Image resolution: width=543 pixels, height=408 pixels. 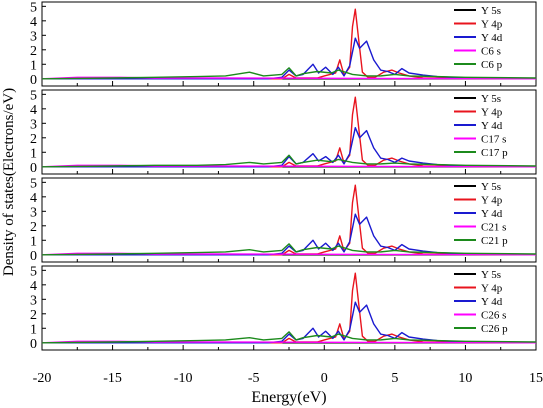 I want to click on x-axis-label: Energy(eV), so click(x=288, y=397).